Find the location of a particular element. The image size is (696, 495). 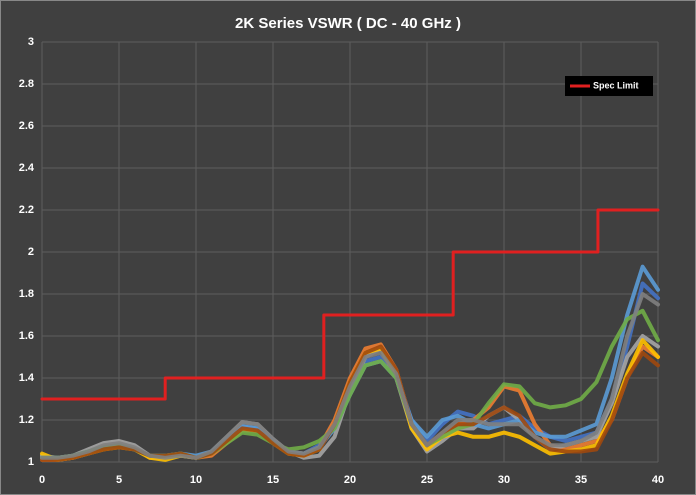

x-tick-label: 30 is located at coordinates (504, 480).